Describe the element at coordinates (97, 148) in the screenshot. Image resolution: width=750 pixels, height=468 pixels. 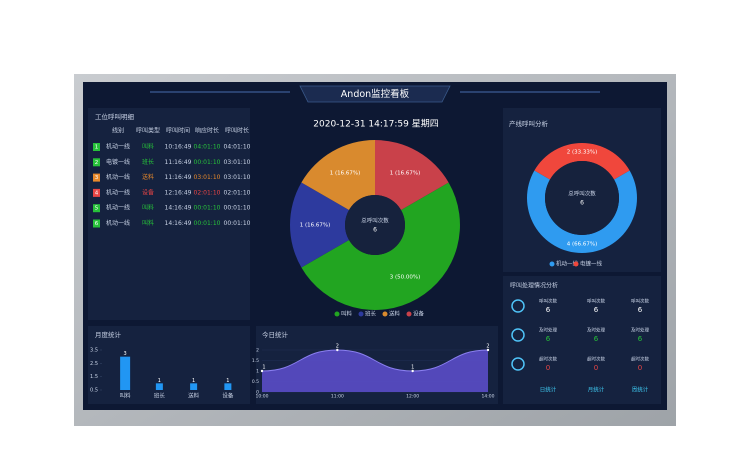
I see `row-index: 1` at that location.